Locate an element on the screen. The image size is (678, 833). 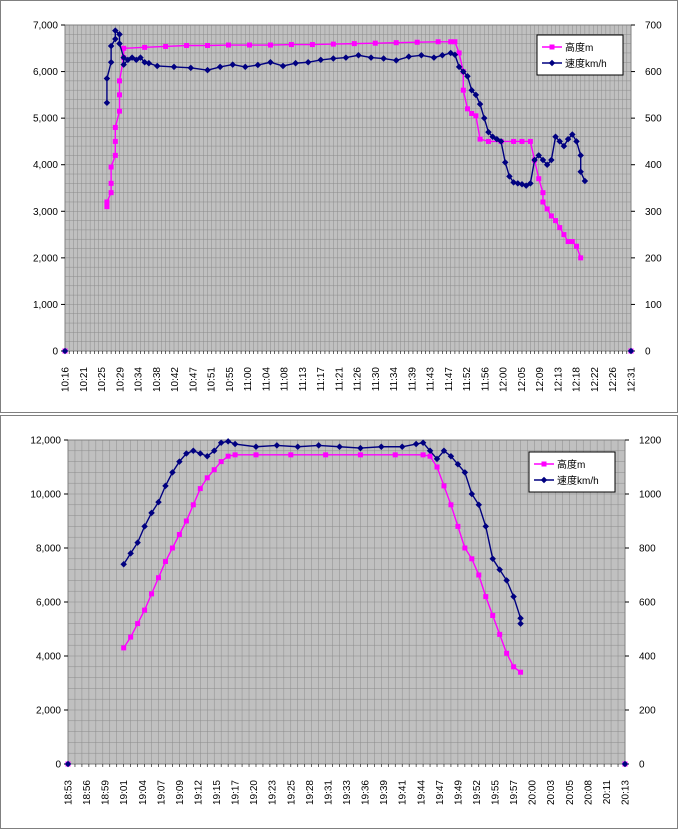
legend-label: 速度km/h is located at coordinates (578, 480).